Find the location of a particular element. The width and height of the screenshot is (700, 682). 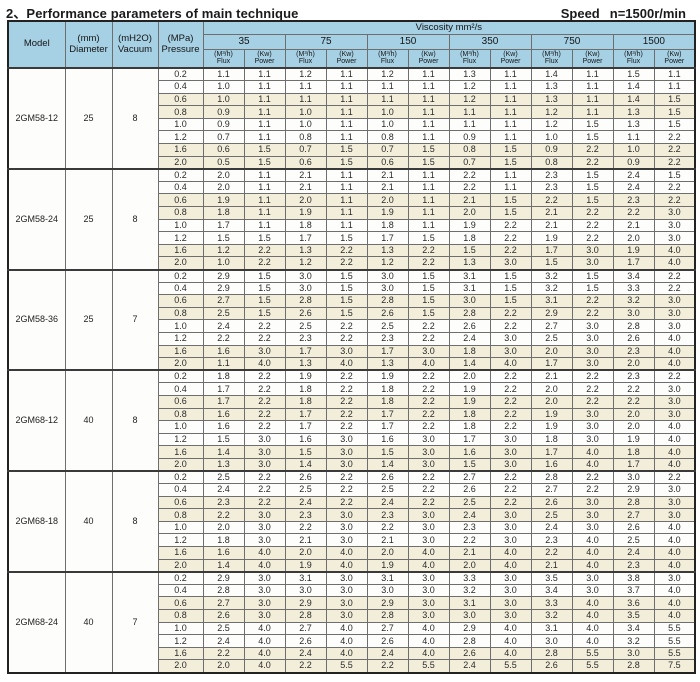

flux-value-cell: 3.2 is located at coordinates (551, 275).